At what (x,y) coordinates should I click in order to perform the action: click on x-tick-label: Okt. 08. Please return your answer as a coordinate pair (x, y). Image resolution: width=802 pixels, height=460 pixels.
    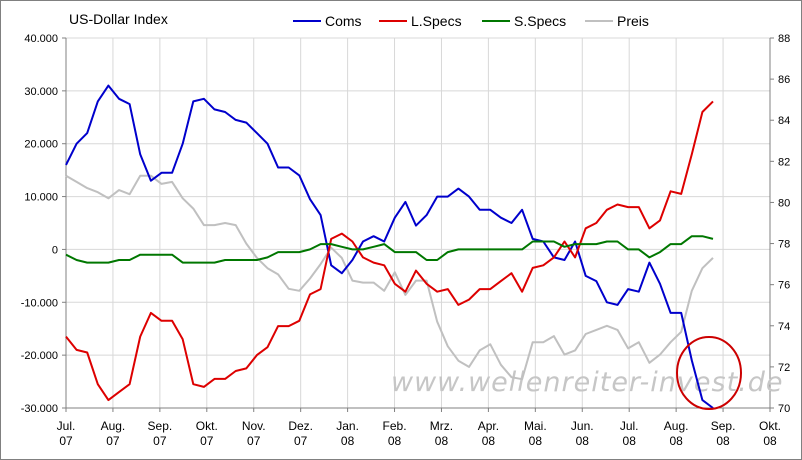
    Looking at the image, I should click on (770, 433).